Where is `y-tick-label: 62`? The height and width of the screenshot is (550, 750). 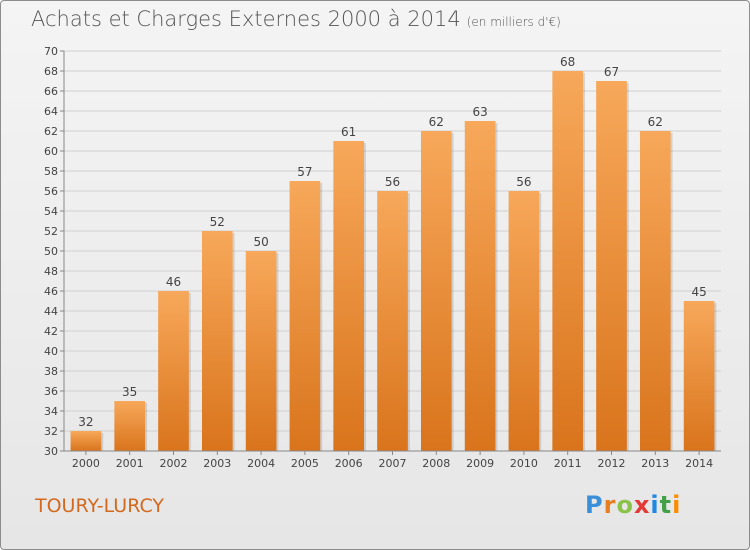
y-tick-label: 62 is located at coordinates (51, 131).